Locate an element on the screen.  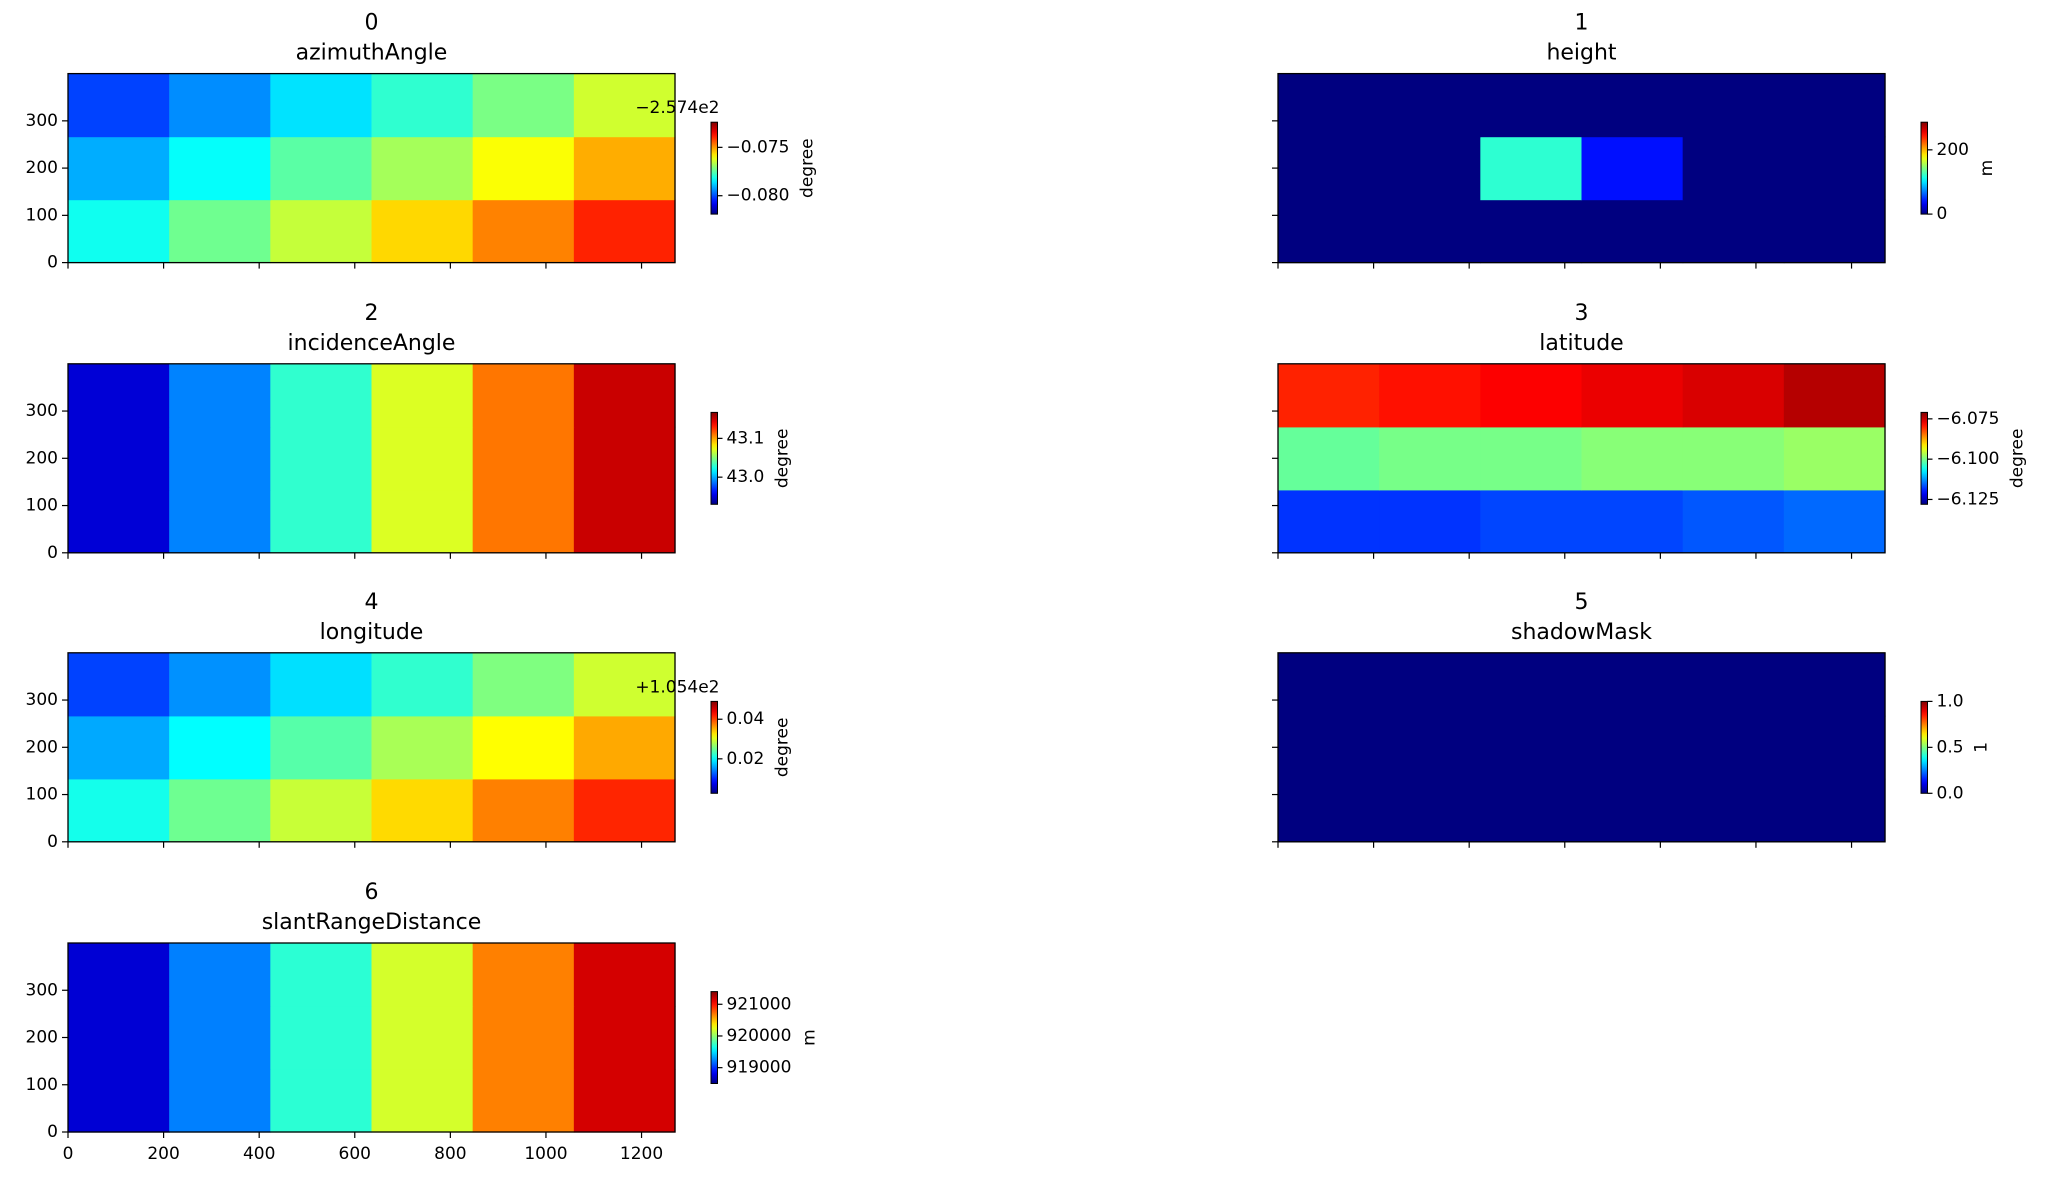
x-tick-label: 800 is located at coordinates (450, 1154).